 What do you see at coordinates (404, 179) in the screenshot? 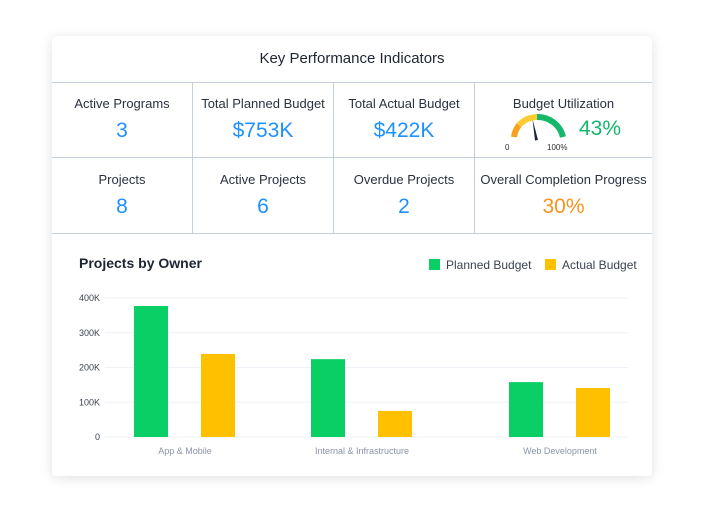
I see `kpi-label: Overdue Projects` at bounding box center [404, 179].